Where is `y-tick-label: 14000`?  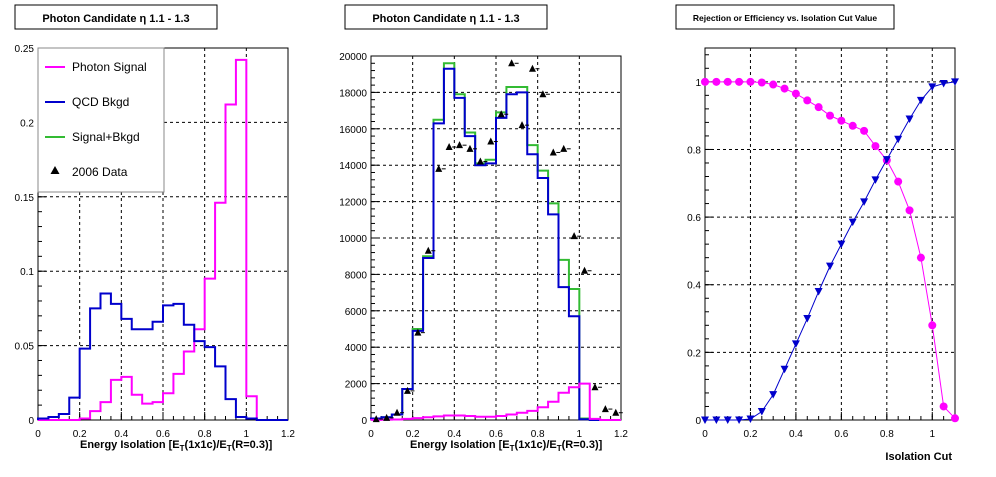 y-tick-label: 14000 is located at coordinates (353, 166).